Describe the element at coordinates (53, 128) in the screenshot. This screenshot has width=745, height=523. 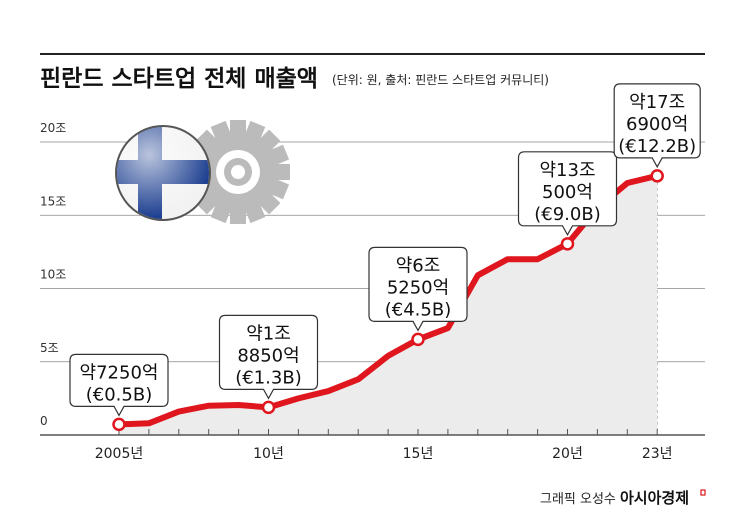
I see `y-tick-label: 20조` at that location.